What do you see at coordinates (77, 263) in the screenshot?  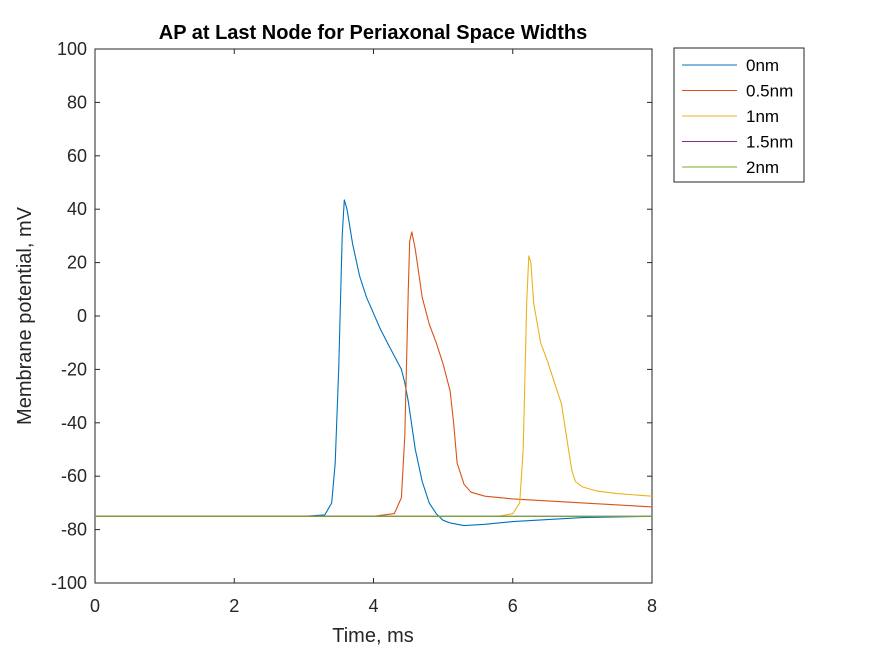 I see `y-tick-label: 20` at bounding box center [77, 263].